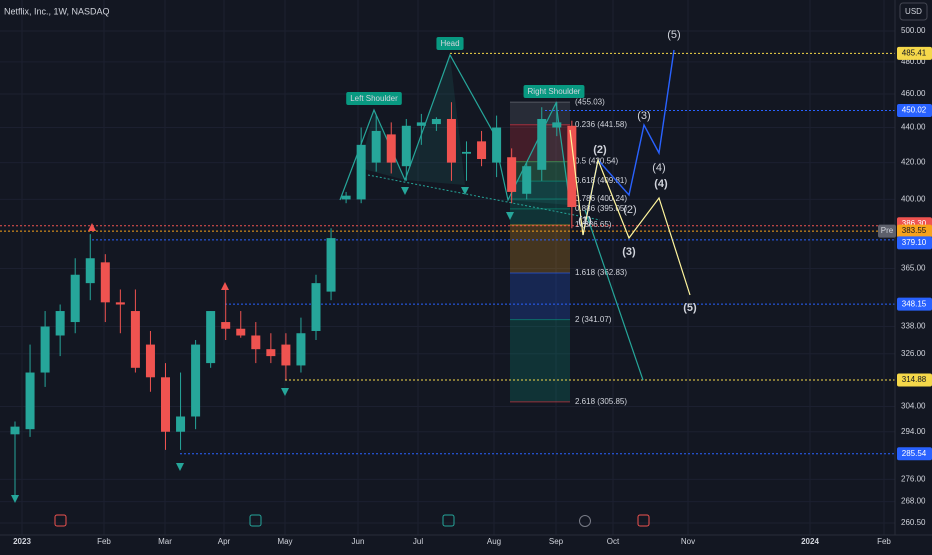 This screenshot has height=555, width=932. I want to click on neckline, so click(484, 197).